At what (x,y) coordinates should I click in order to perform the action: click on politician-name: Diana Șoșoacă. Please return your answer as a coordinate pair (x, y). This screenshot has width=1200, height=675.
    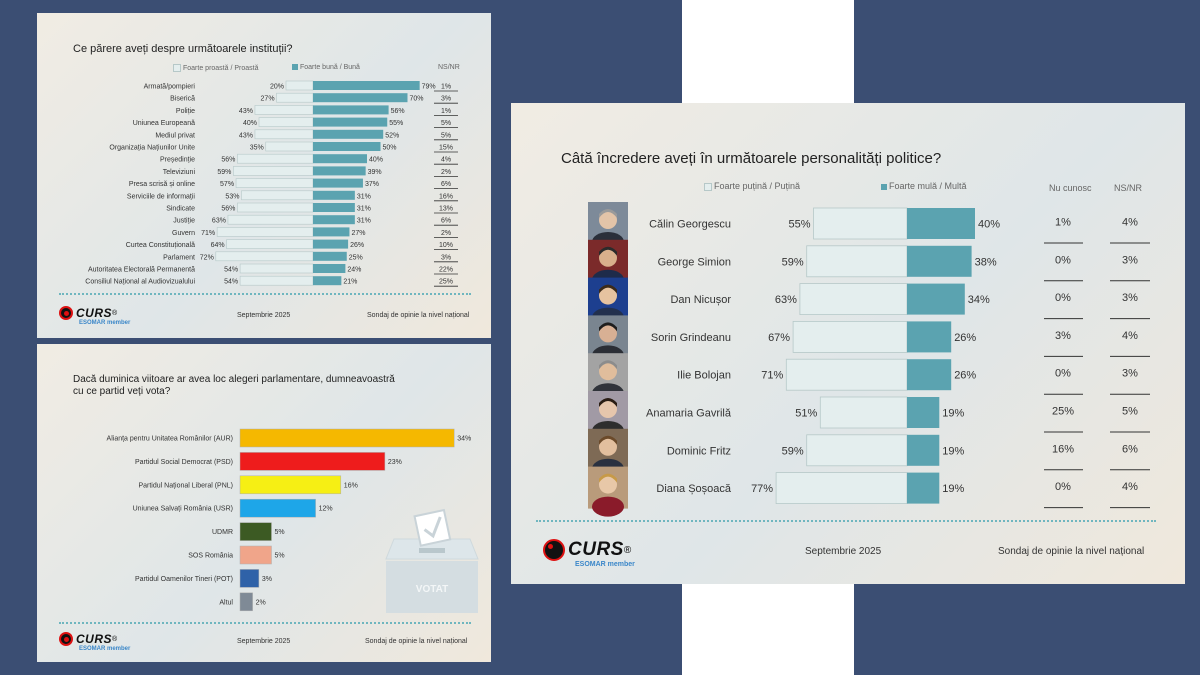
    Looking at the image, I should click on (693, 489).